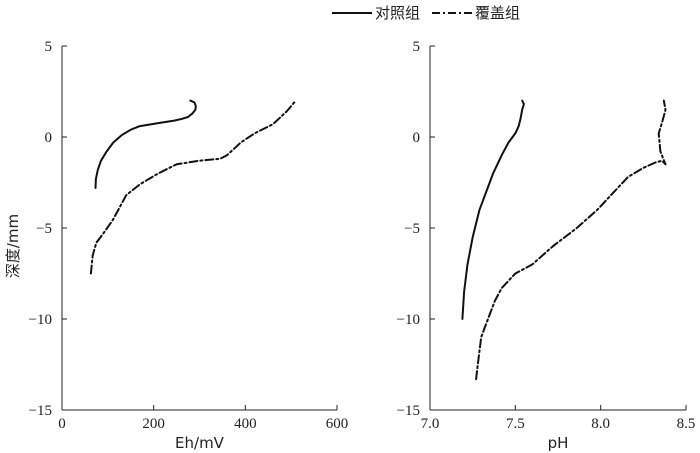 This screenshot has height=453, width=700. What do you see at coordinates (412, 229) in the screenshot?
I see `ph-y-tick-label: −5` at bounding box center [412, 229].